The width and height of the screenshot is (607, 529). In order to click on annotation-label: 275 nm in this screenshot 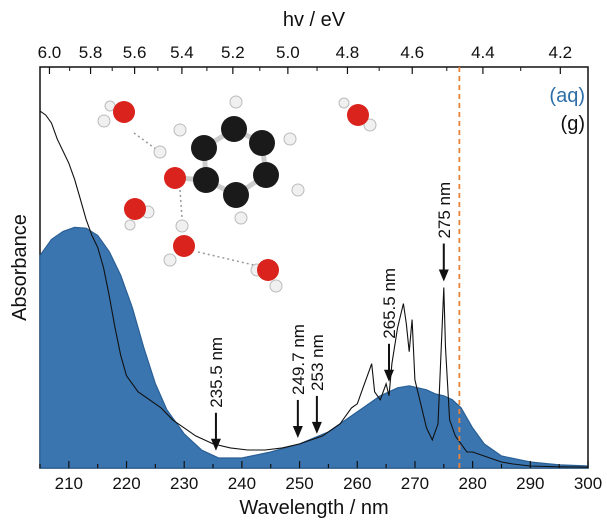, I will do `click(444, 210)`.